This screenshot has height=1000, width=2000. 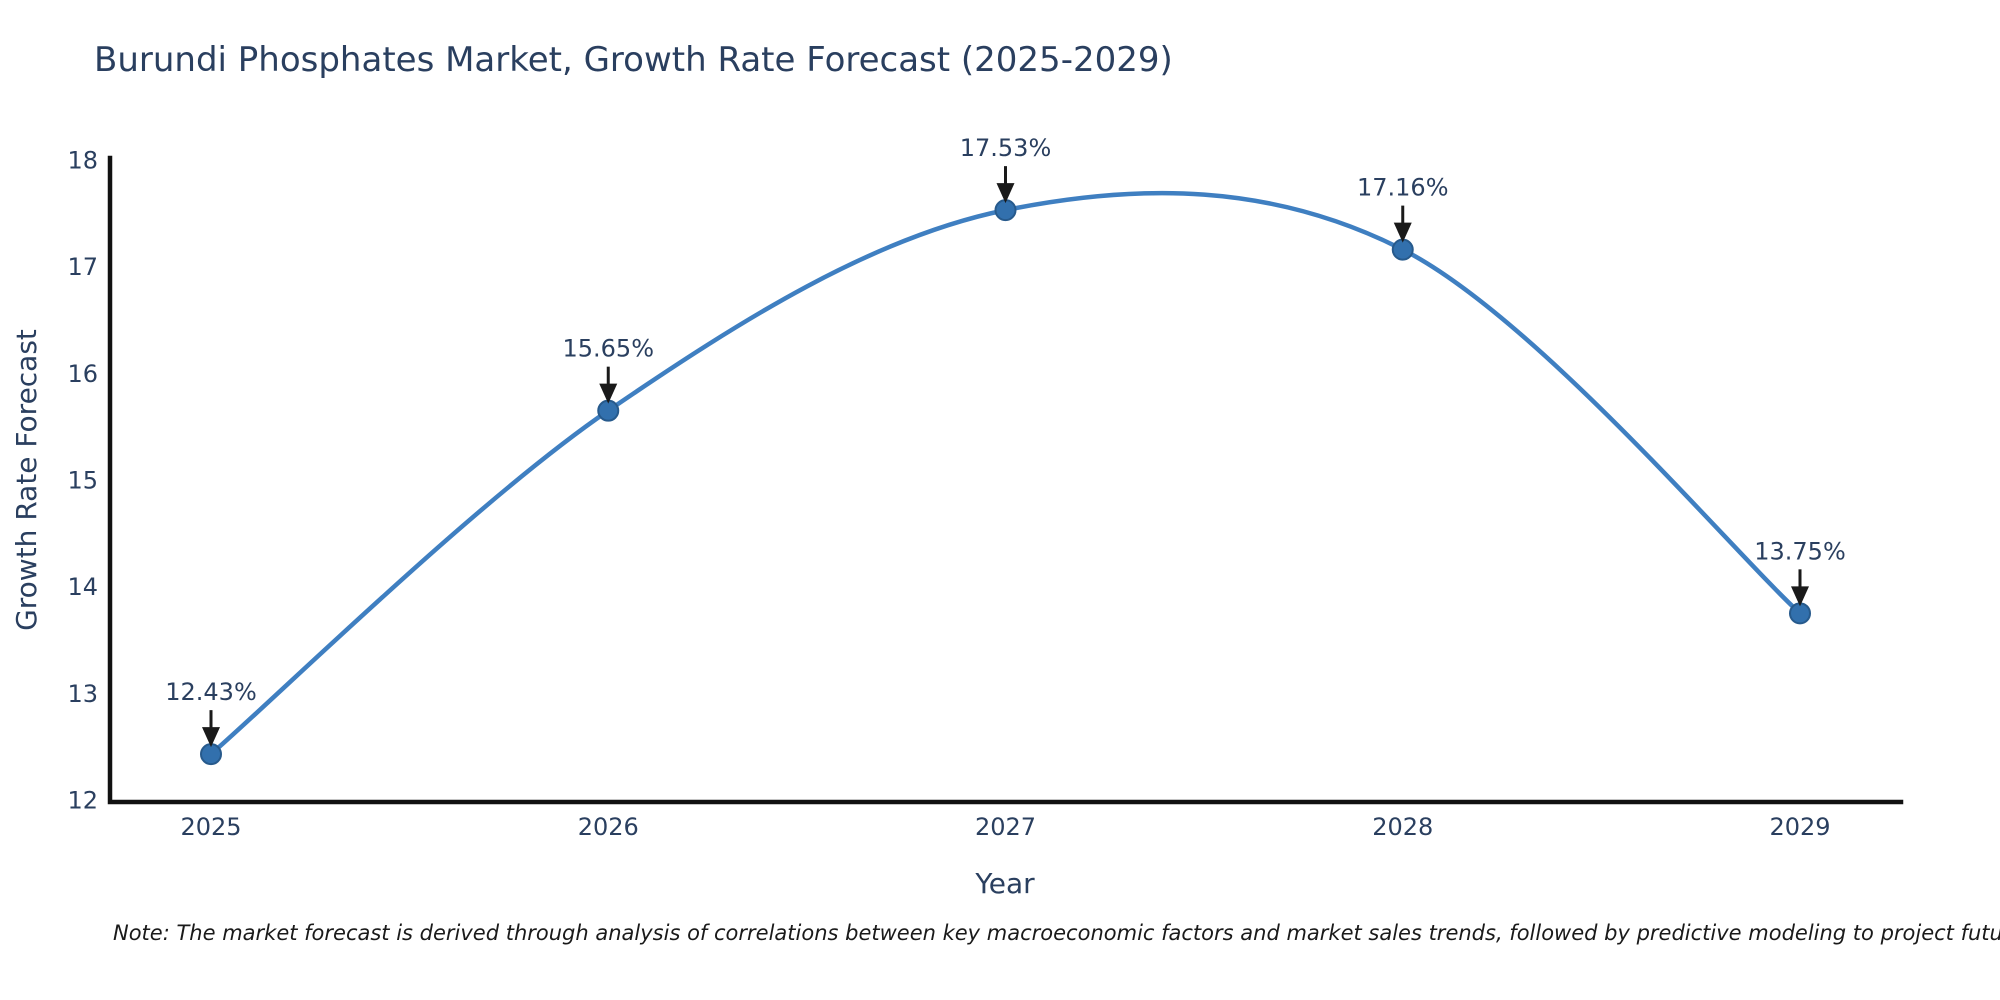 I want to click on point-annotation: 15.65%, so click(x=608, y=349).